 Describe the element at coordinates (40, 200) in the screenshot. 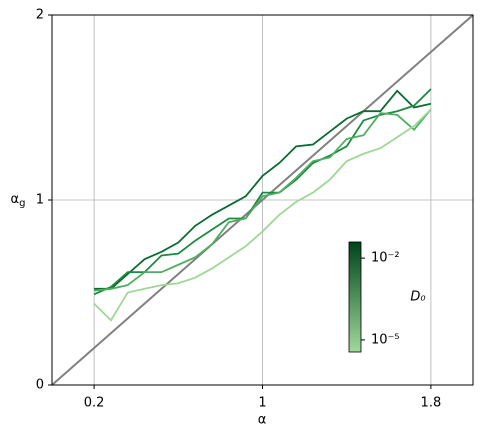

I see `y-tick-label: 1` at that location.